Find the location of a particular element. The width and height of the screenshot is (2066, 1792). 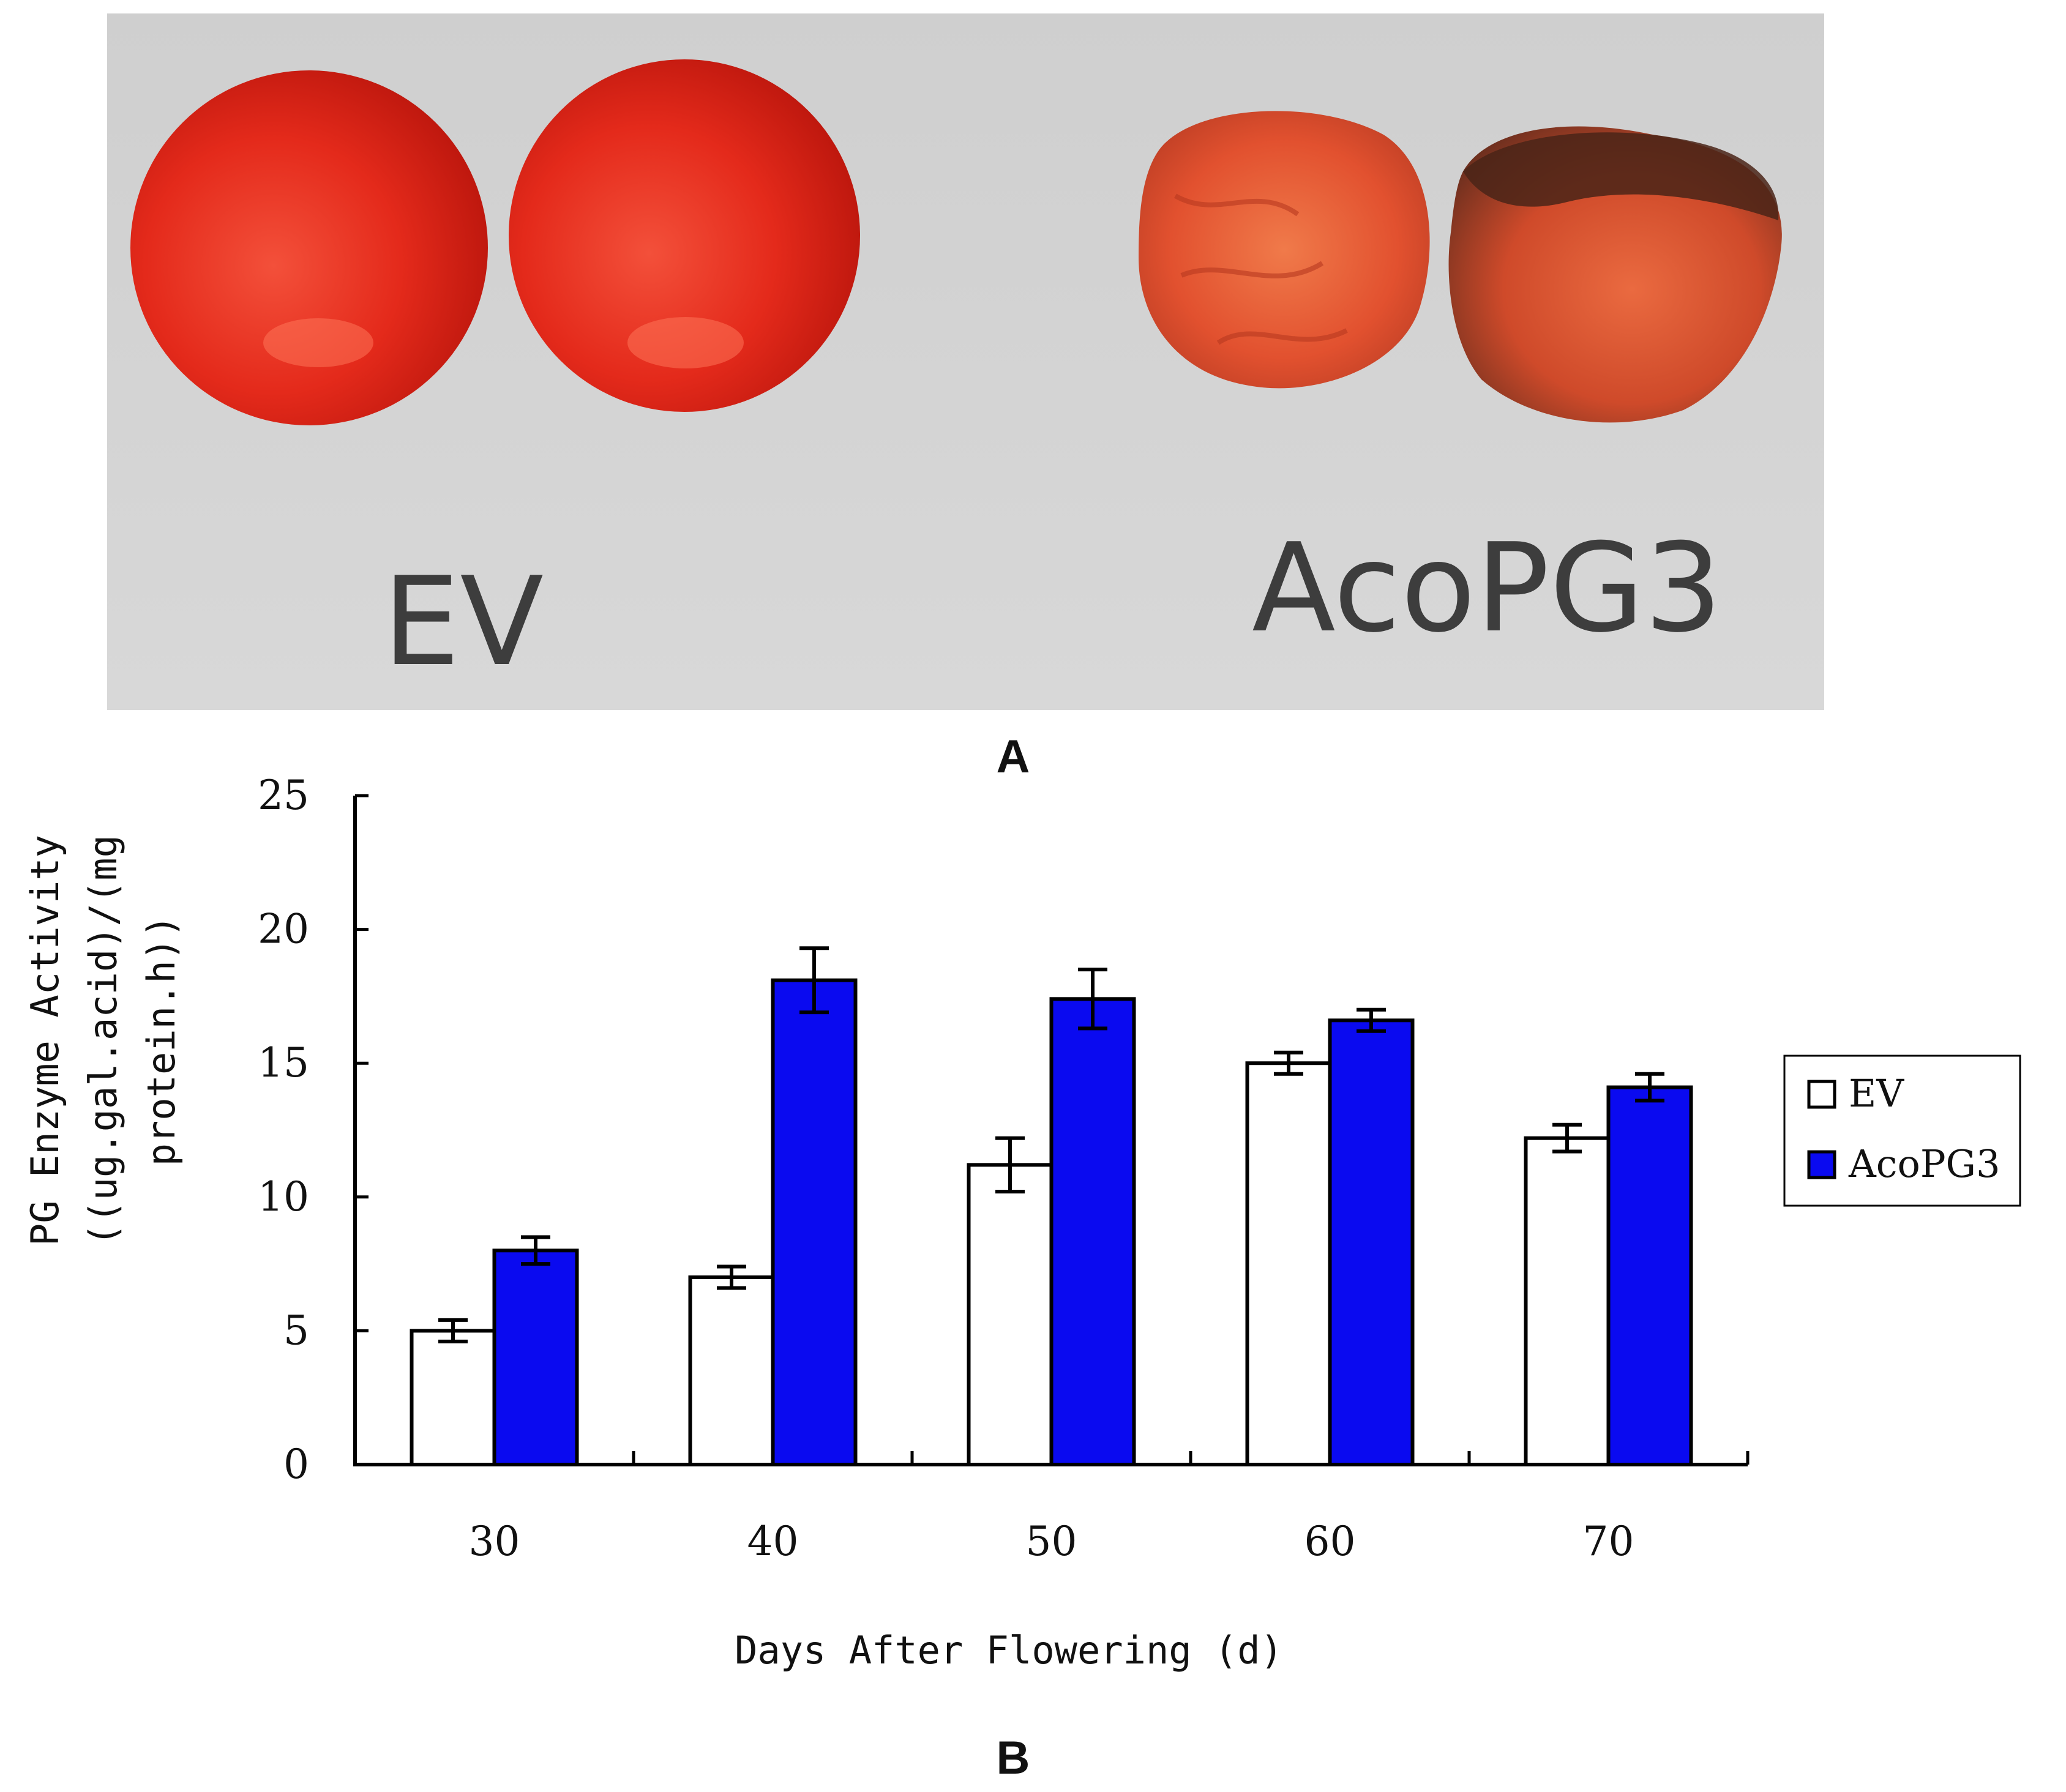

y-tick-label-15: 15 is located at coordinates (283, 1062).